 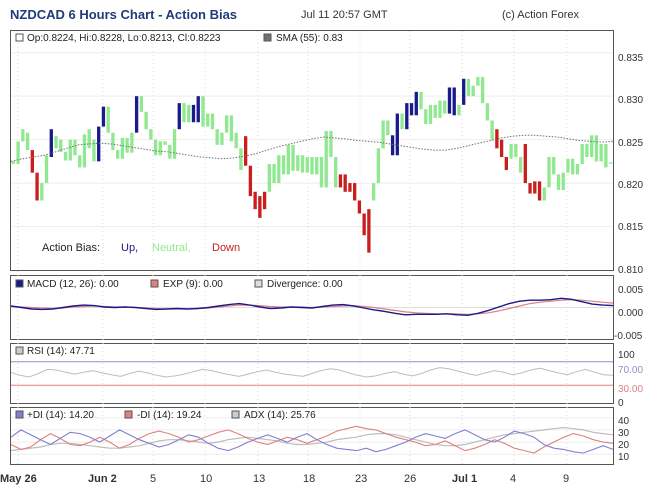 What do you see at coordinates (171, 248) in the screenshot?
I see `bias-legend-neutral: Neutral,` at bounding box center [171, 248].